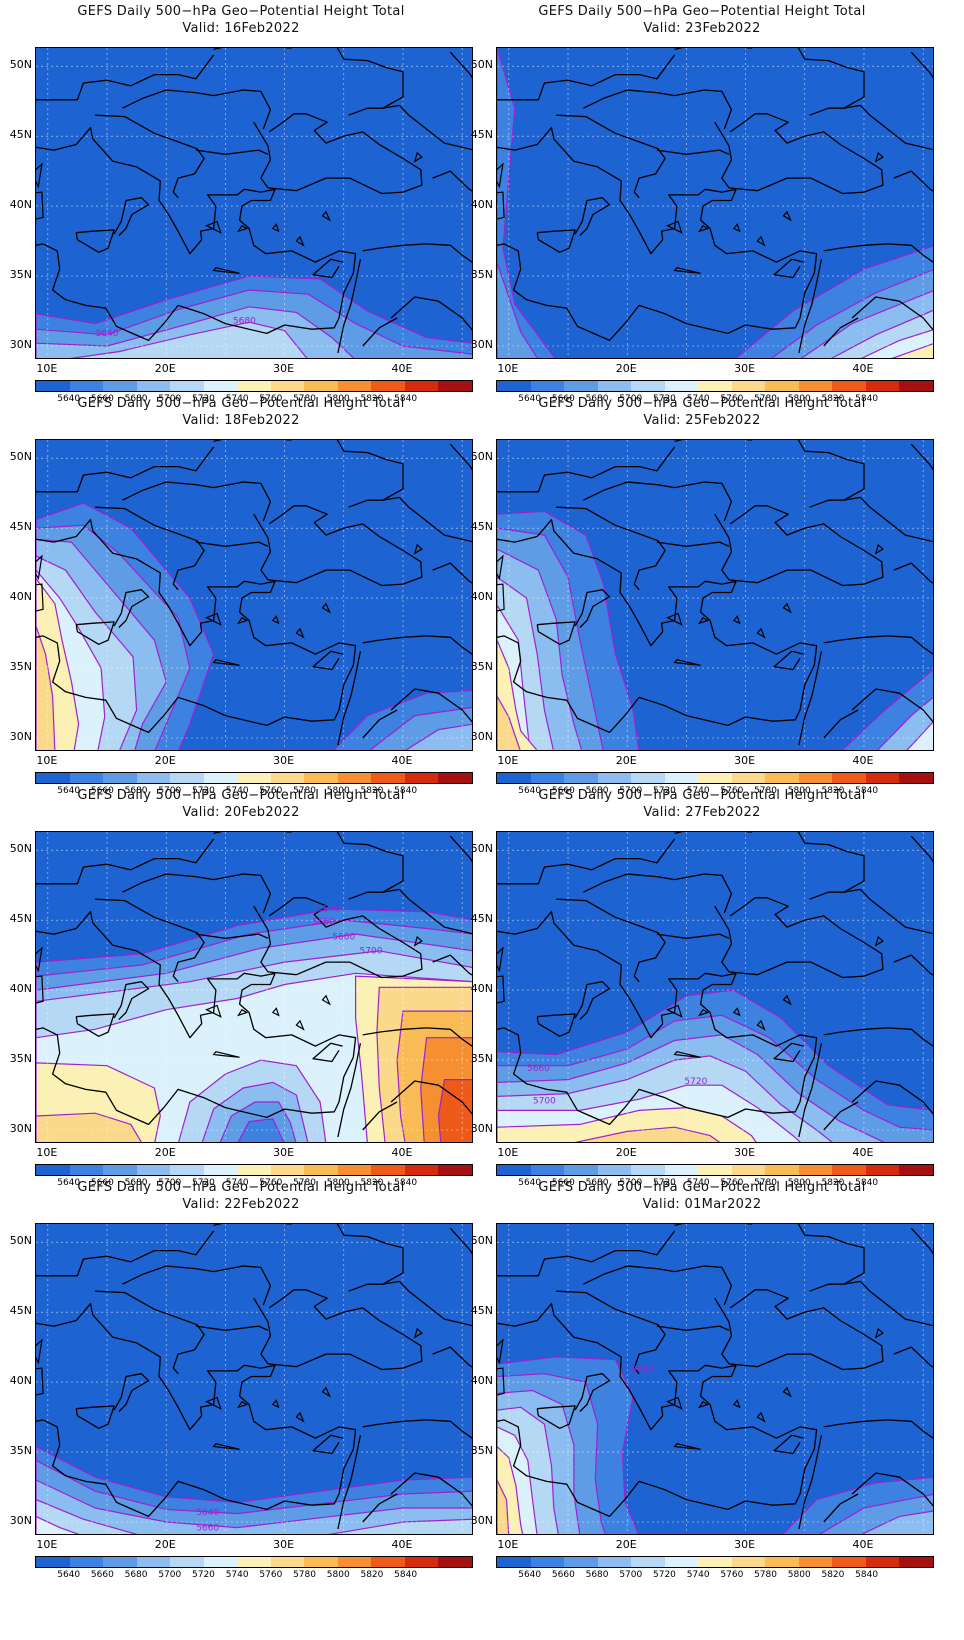 This screenshot has width=964, height=1640. What do you see at coordinates (563, 399) in the screenshot?
I see `colorbar-label: 5660` at bounding box center [563, 399].